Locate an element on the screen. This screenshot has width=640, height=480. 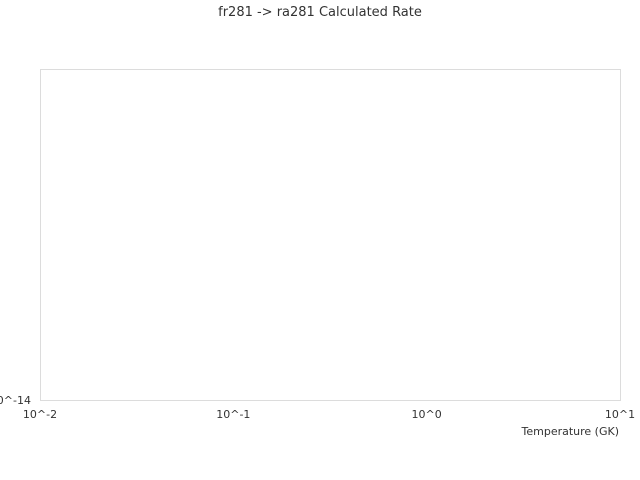
x-axis-label: Temperature (GK) is located at coordinates (570, 431).